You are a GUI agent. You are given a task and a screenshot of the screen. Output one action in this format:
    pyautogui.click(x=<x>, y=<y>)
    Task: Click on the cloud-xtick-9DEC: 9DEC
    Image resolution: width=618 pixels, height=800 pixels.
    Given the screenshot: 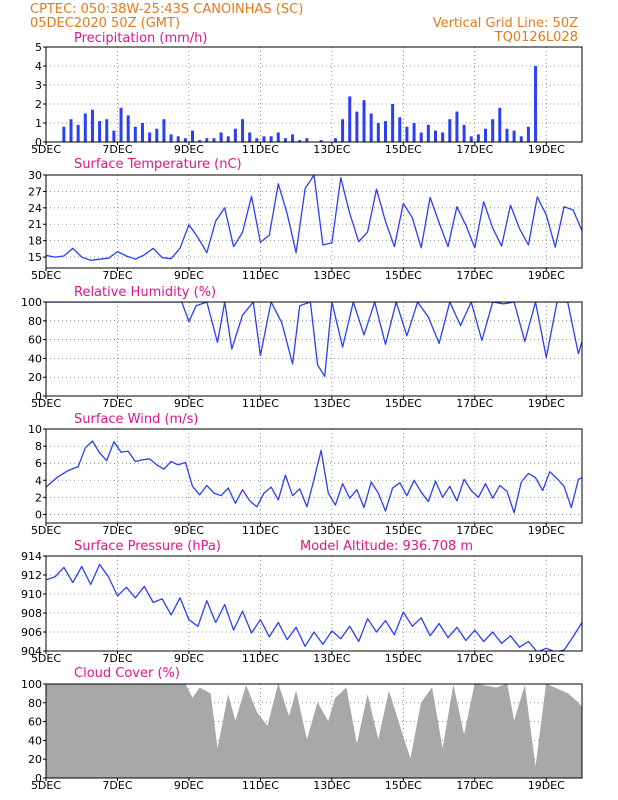 What is the action you would take?
    pyautogui.click(x=189, y=785)
    